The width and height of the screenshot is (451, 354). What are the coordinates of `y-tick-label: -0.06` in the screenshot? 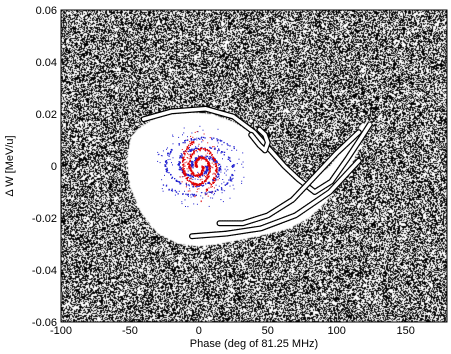 It's located at (44, 323).